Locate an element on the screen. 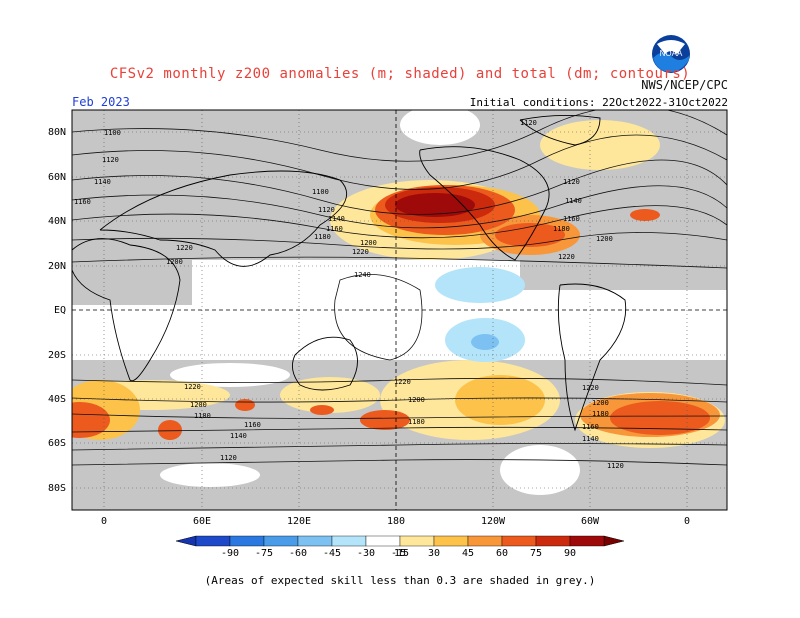  lat-label: 20N is located at coordinates (57, 266).